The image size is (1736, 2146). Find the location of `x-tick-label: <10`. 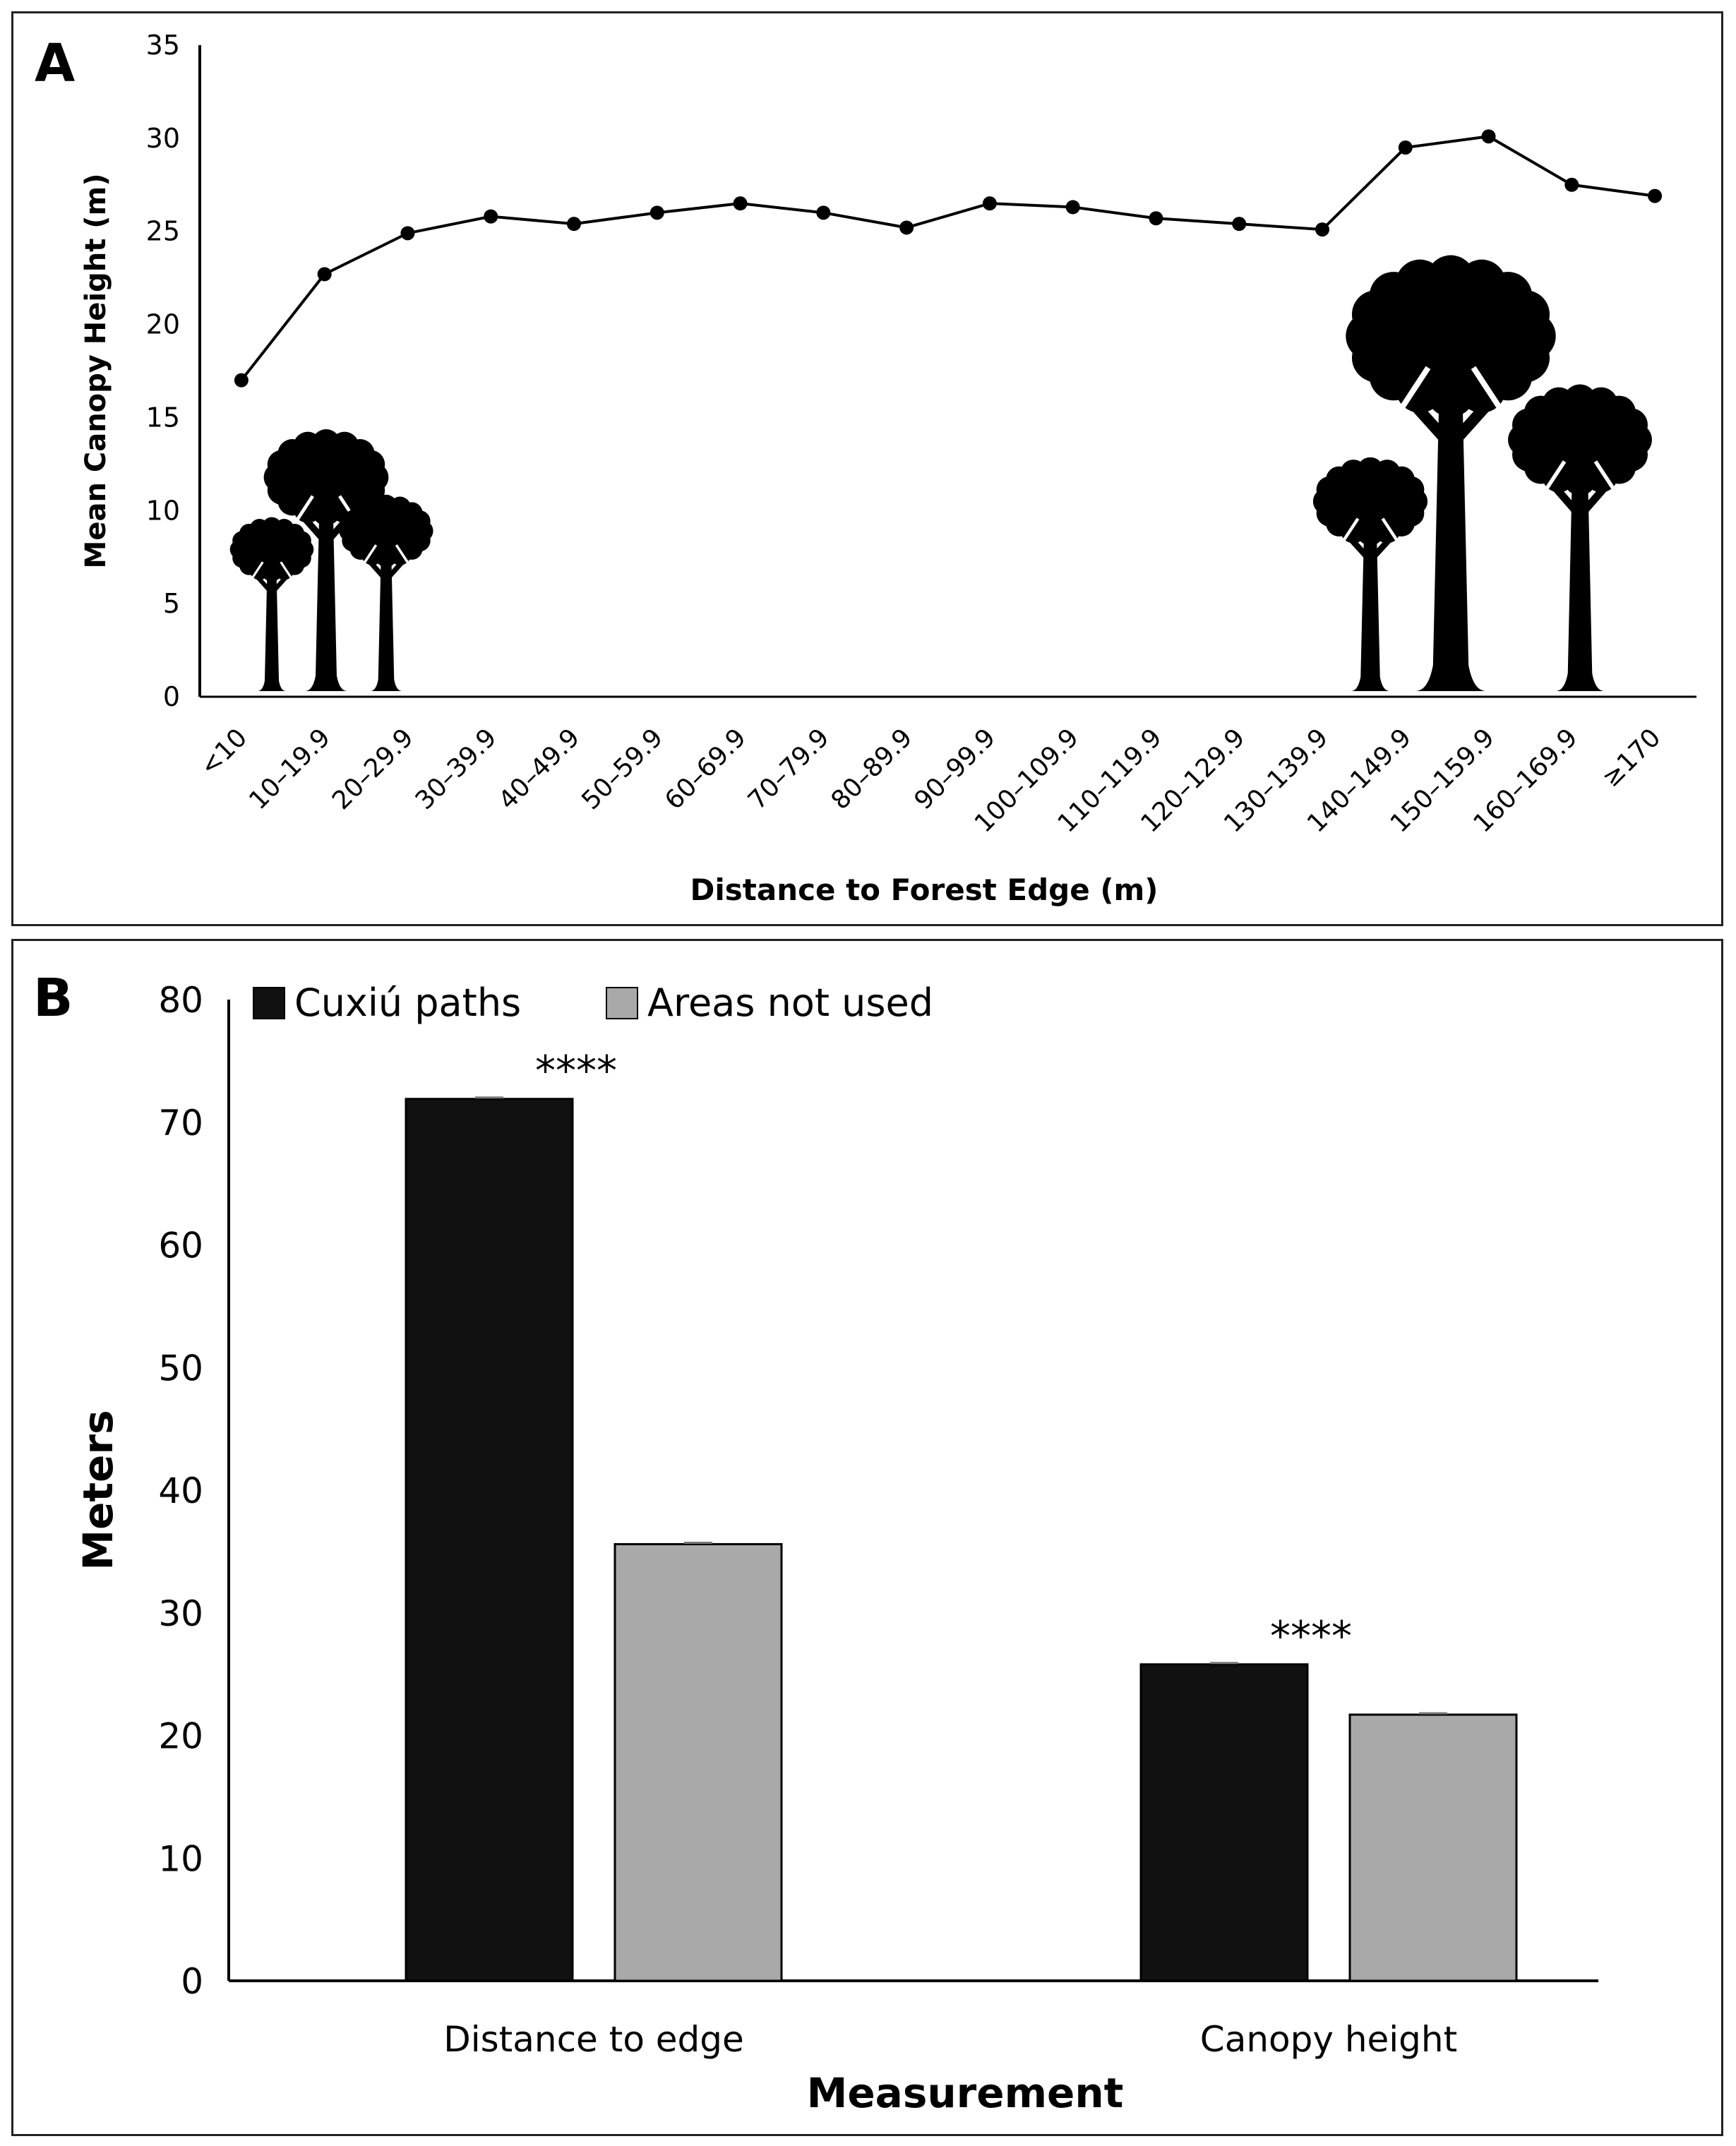

x-tick-label: <10 is located at coordinates (224, 752).